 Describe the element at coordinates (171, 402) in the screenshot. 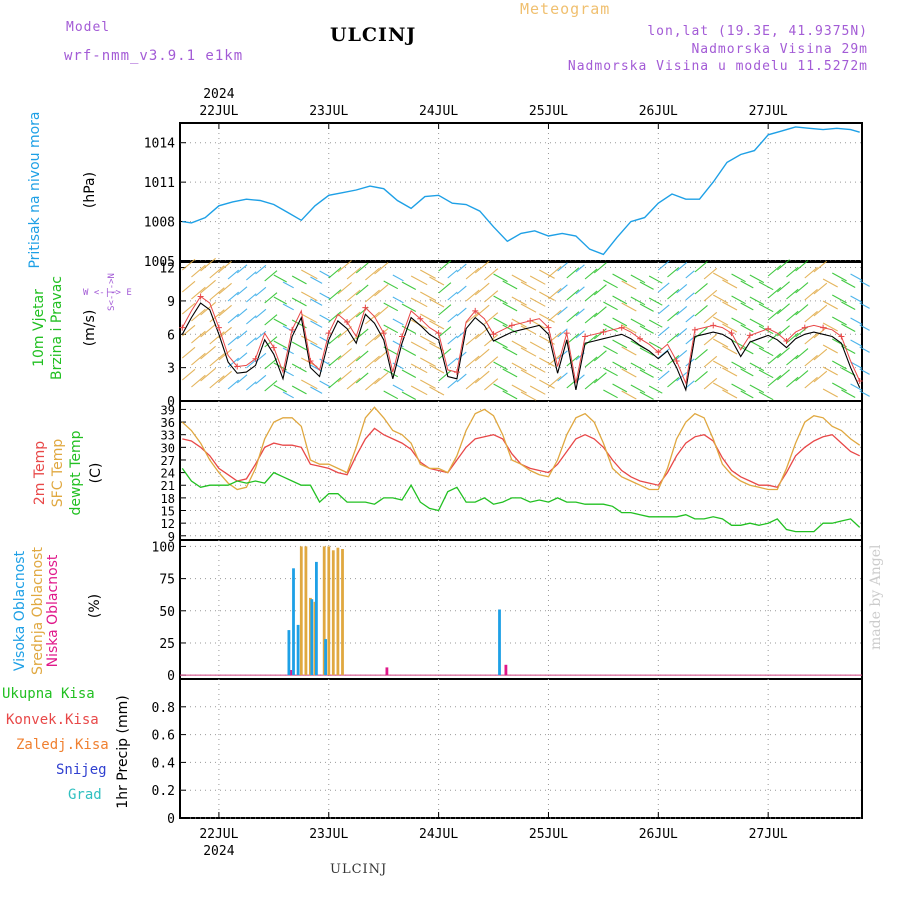

I see `ytick-label-wind: 0` at that location.